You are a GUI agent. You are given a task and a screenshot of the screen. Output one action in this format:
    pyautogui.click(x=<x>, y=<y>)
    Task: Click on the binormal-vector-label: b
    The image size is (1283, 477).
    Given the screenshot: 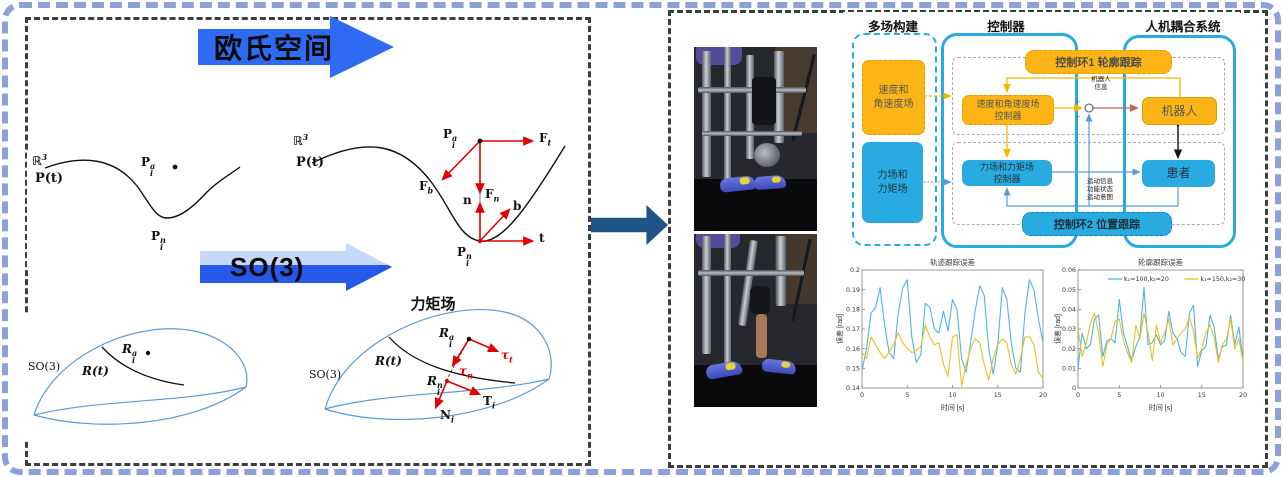 What is the action you would take?
    pyautogui.click(x=517, y=206)
    